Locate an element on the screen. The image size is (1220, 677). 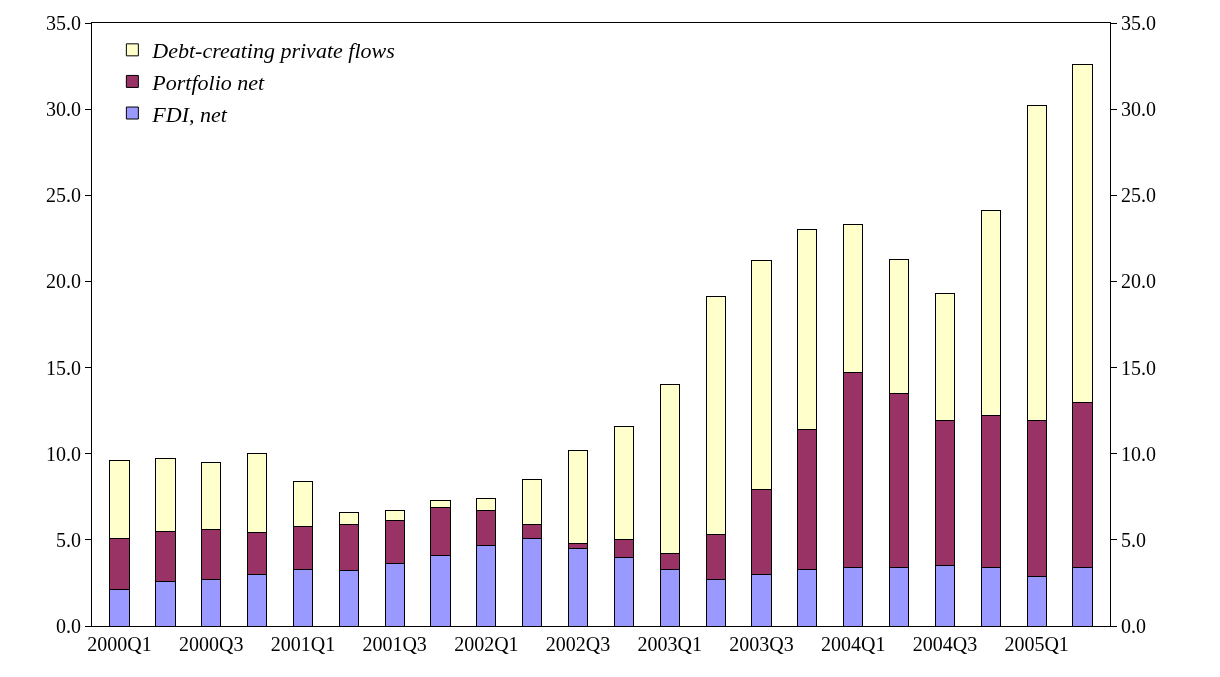
x-tick-label: 2005Q1 is located at coordinates (1036, 644).